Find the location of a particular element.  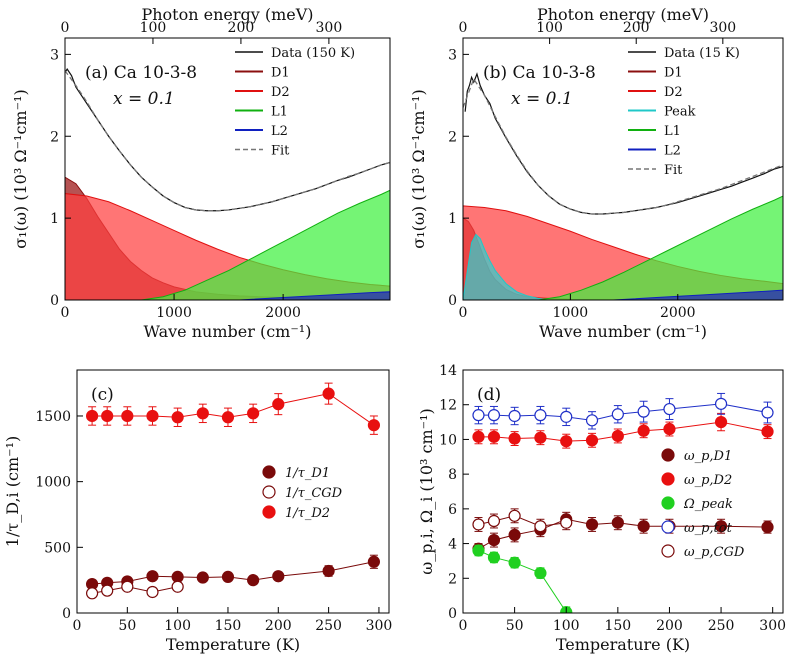

legend-label: D1 is located at coordinates (673, 73).